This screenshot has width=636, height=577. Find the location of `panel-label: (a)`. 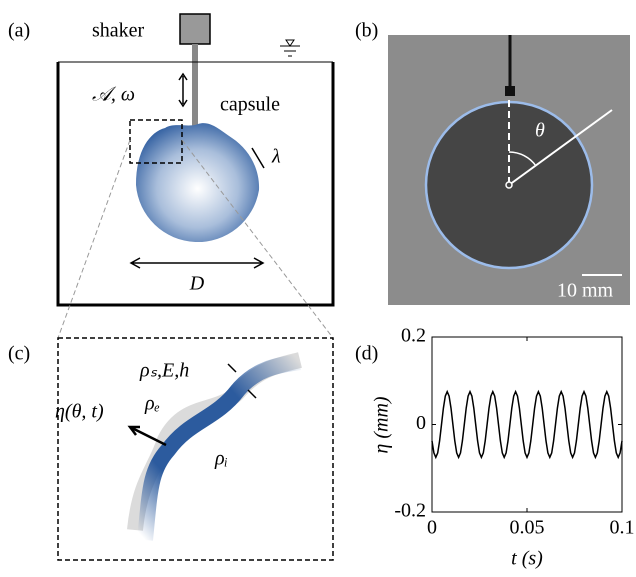

panel-label: (a) is located at coordinates (19, 31).